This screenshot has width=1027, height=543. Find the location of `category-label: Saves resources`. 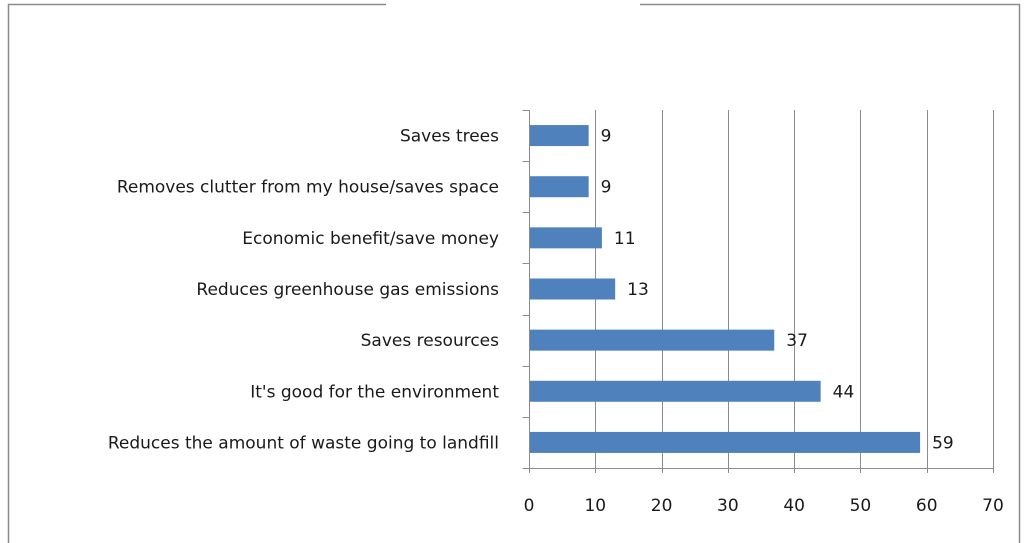

category-label: Saves resources is located at coordinates (430, 341).